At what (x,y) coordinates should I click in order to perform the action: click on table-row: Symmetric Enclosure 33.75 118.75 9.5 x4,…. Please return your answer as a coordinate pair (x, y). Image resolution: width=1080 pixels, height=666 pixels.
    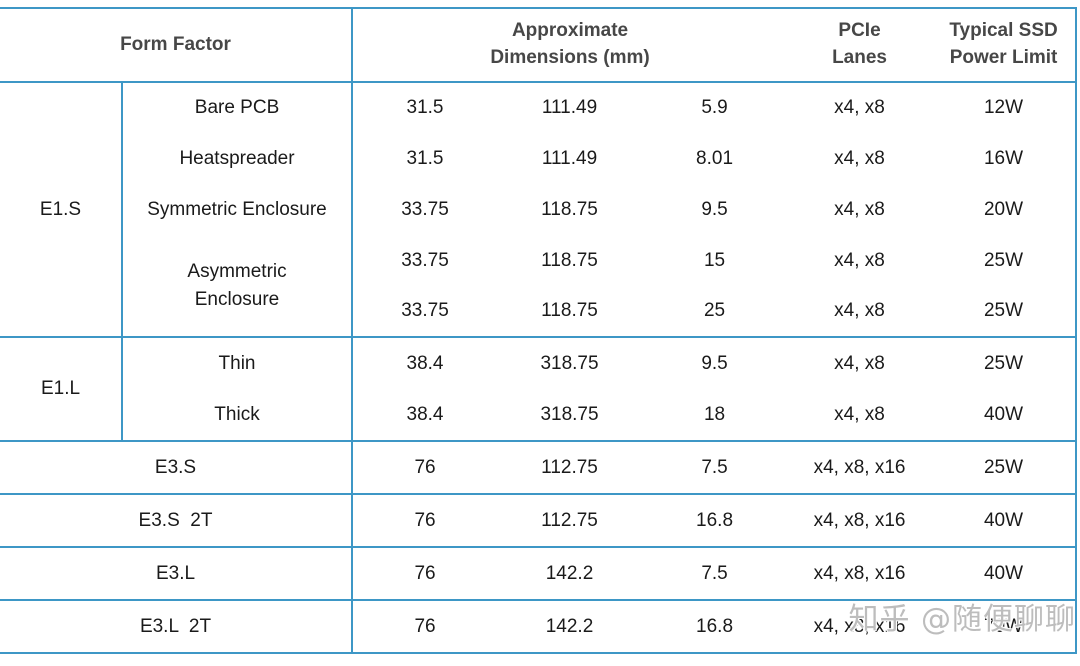
    Looking at the image, I should click on (538, 209).